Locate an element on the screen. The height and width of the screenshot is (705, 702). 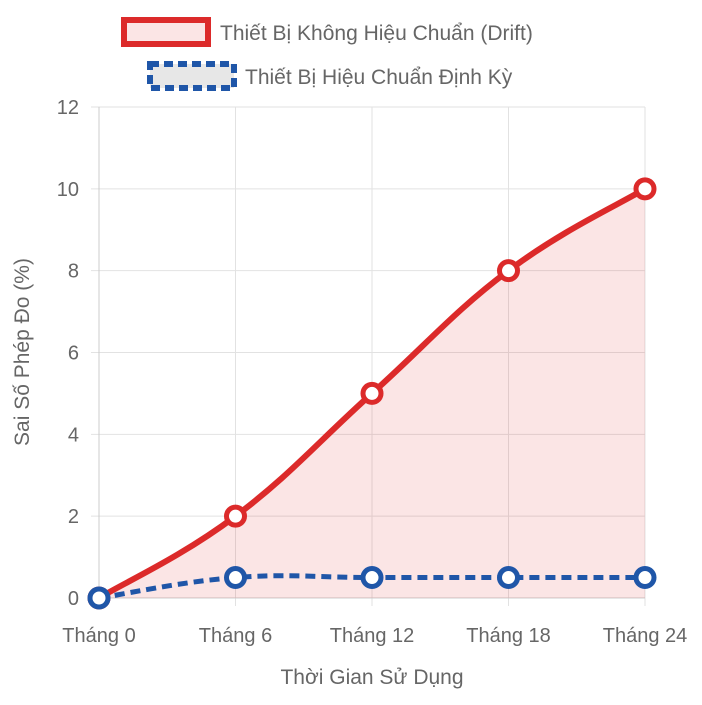
y-tick-label: 2 is located at coordinates (73, 517).